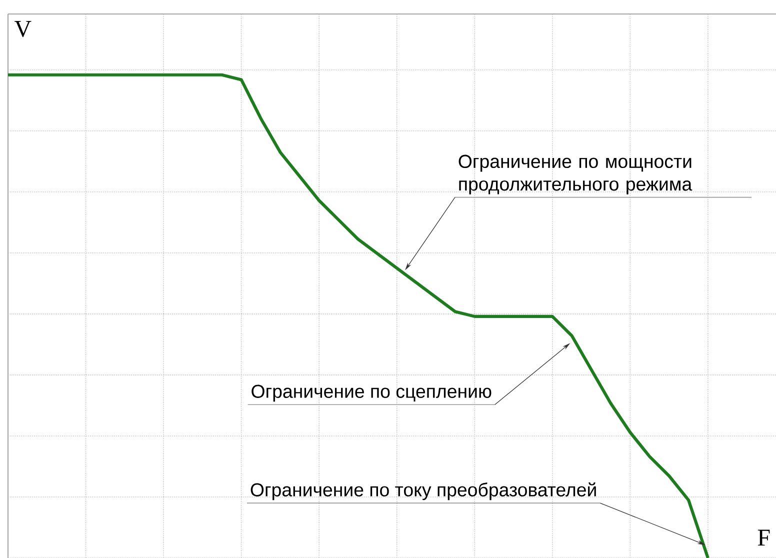  I want to click on y-axis-title: V, so click(23, 29).